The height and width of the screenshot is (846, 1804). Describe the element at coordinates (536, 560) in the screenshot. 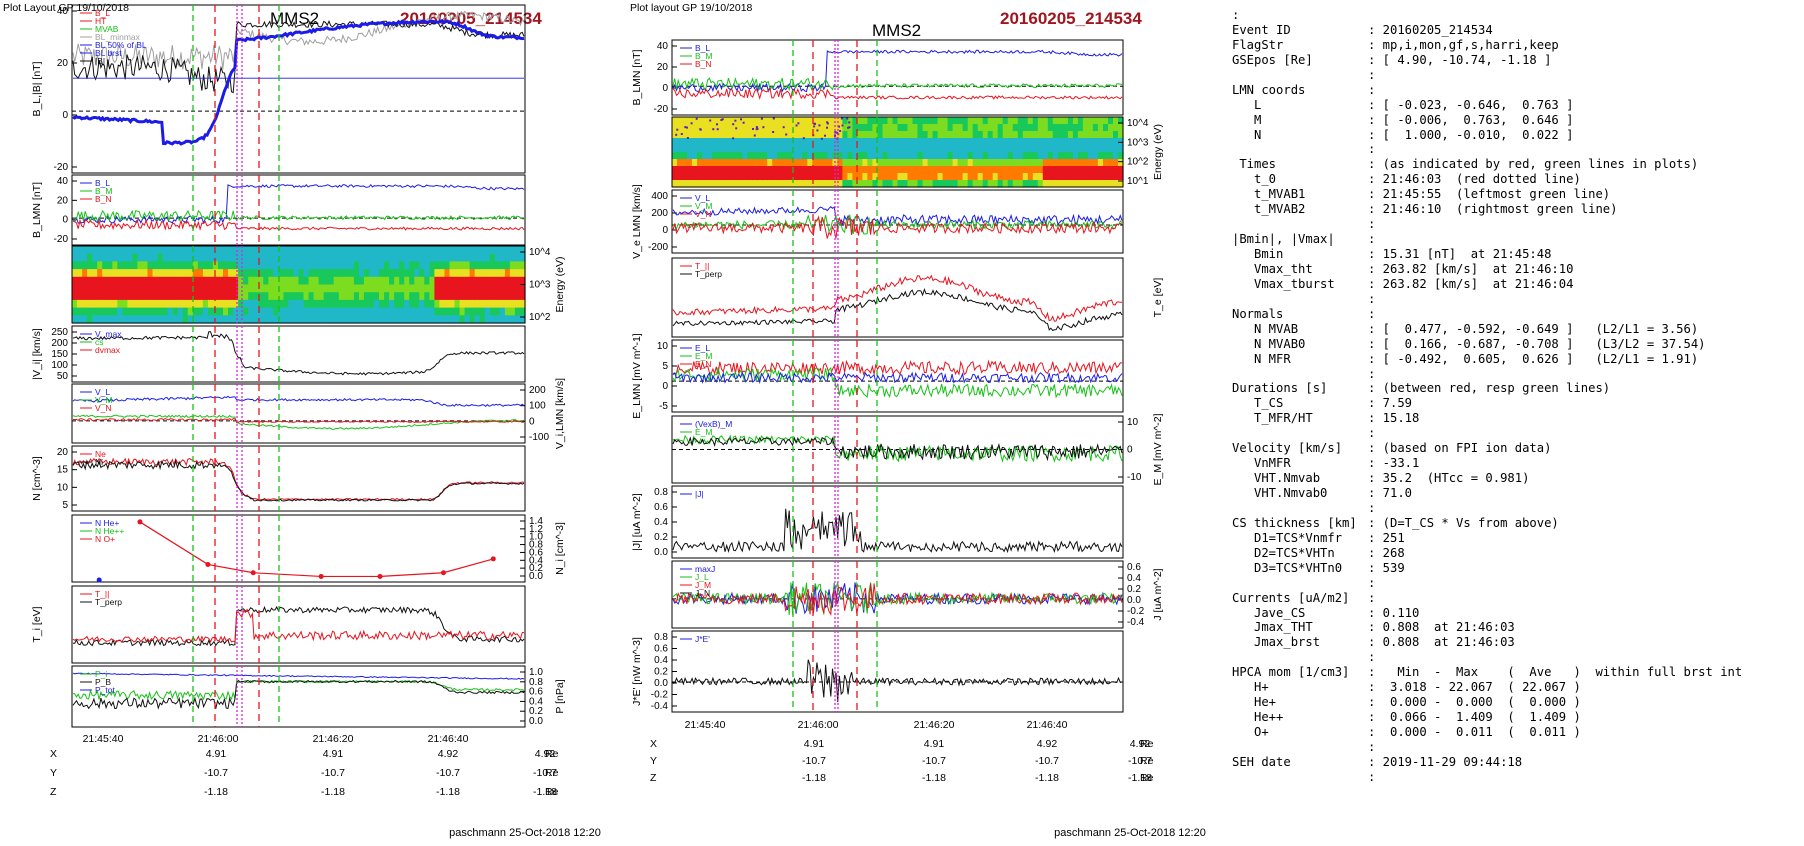

I see `tick-label: 0.4` at that location.